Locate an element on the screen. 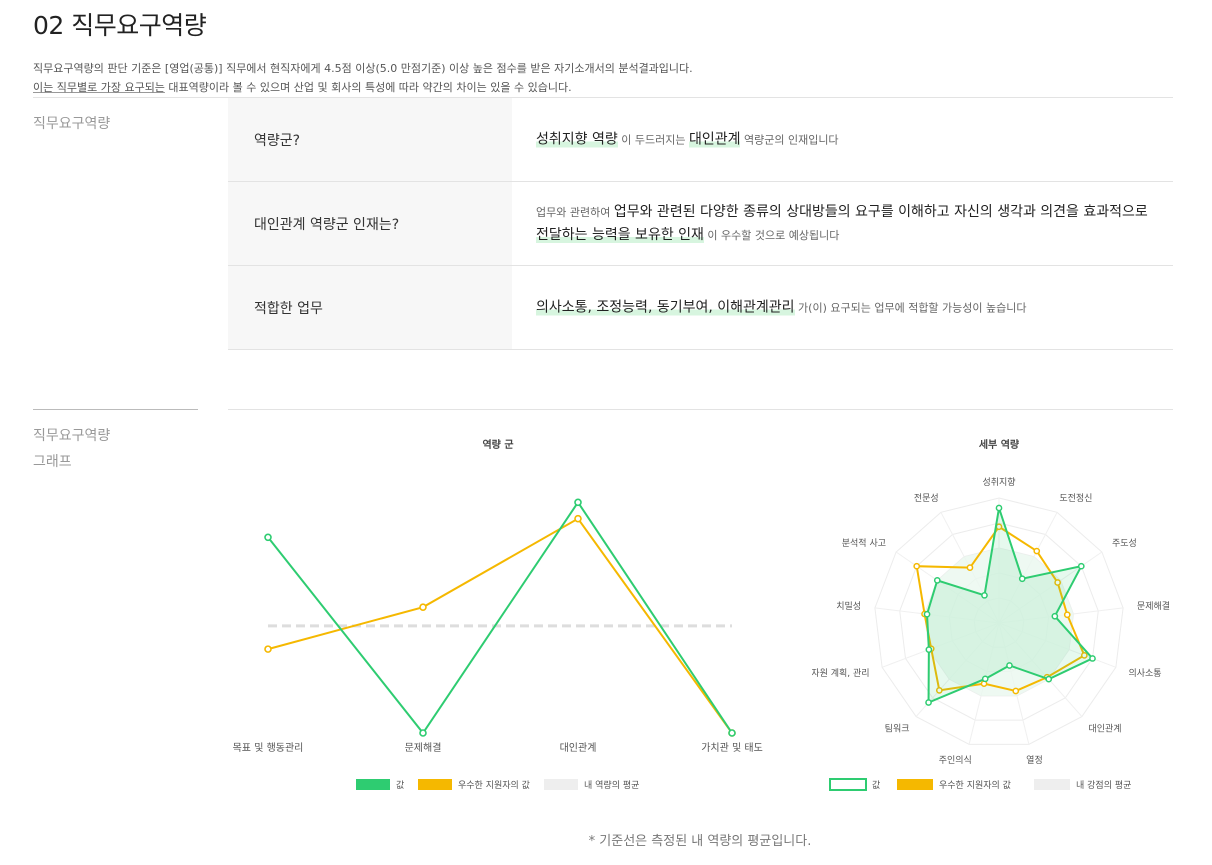 This screenshot has width=1212, height=865. qa-question-cell: 대인관계 역량군 인재는? is located at coordinates (370, 223).